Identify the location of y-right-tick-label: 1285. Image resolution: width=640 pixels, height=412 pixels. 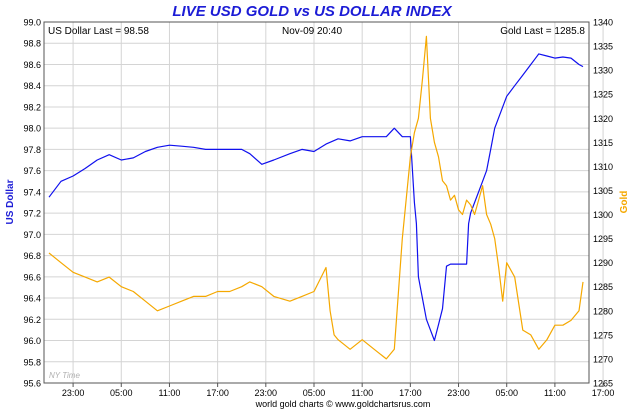
(603, 287).